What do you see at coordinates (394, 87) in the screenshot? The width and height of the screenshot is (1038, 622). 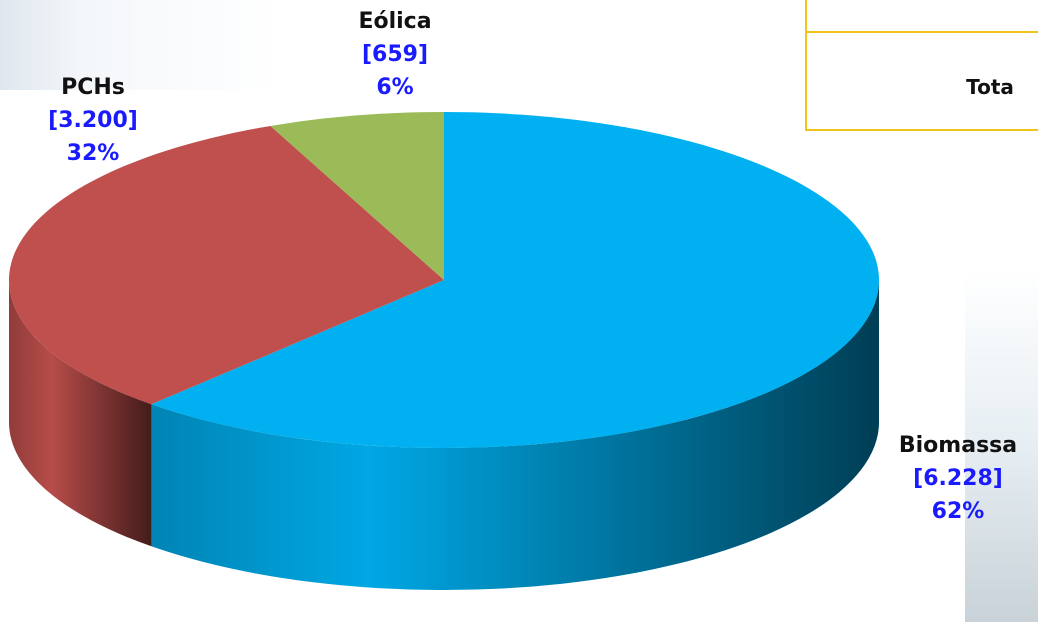 I see `slice-percentage: 6%` at bounding box center [394, 87].